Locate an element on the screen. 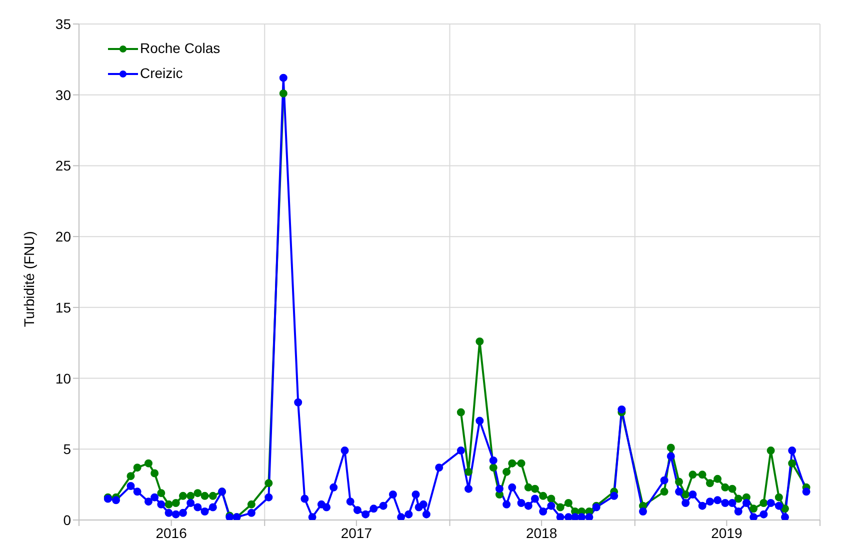 The height and width of the screenshot is (555, 841). y-tick-label: 35 is located at coordinates (63, 24).